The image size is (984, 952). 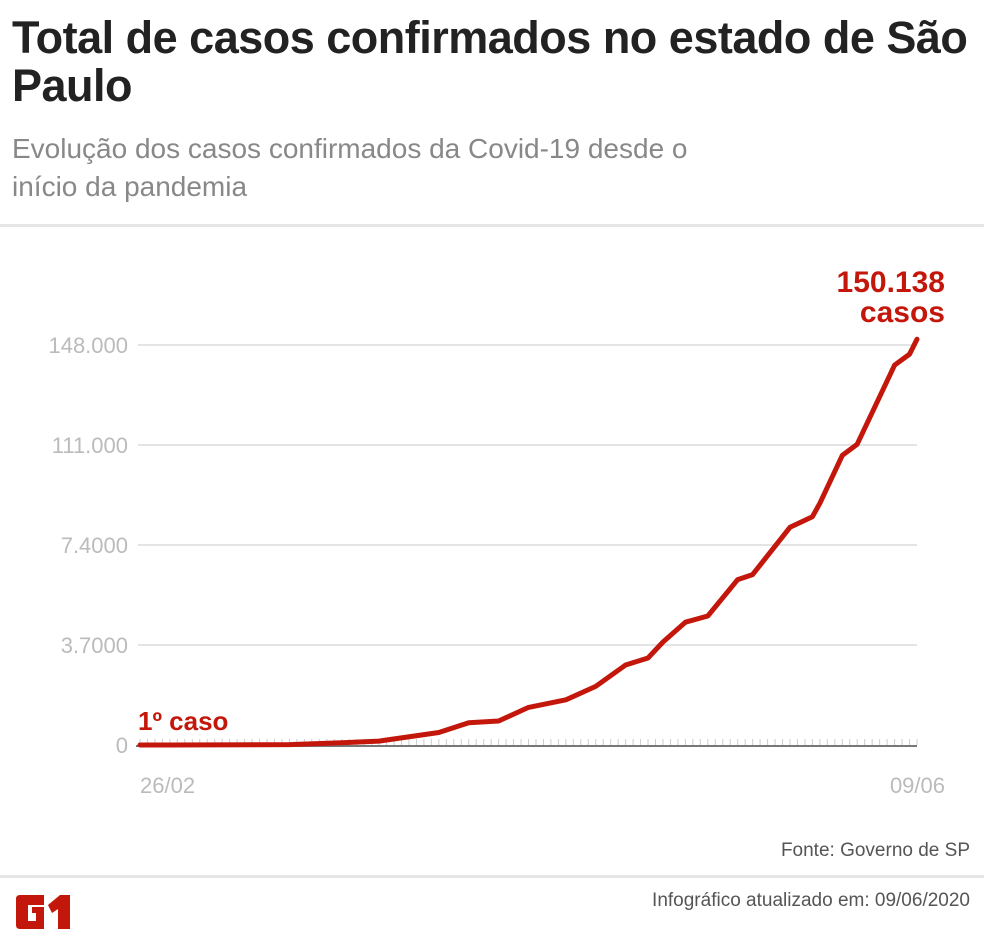 What do you see at coordinates (90, 445) in the screenshot?
I see `y-tick-label: 111.000` at bounding box center [90, 445].